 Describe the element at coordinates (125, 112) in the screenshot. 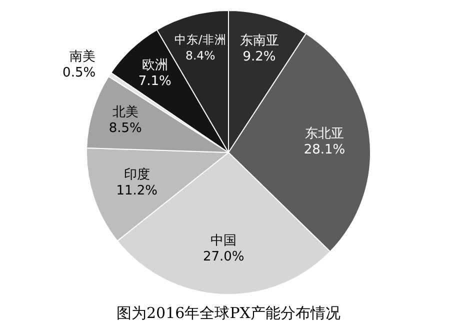

I see `slice-label: 北美` at that location.